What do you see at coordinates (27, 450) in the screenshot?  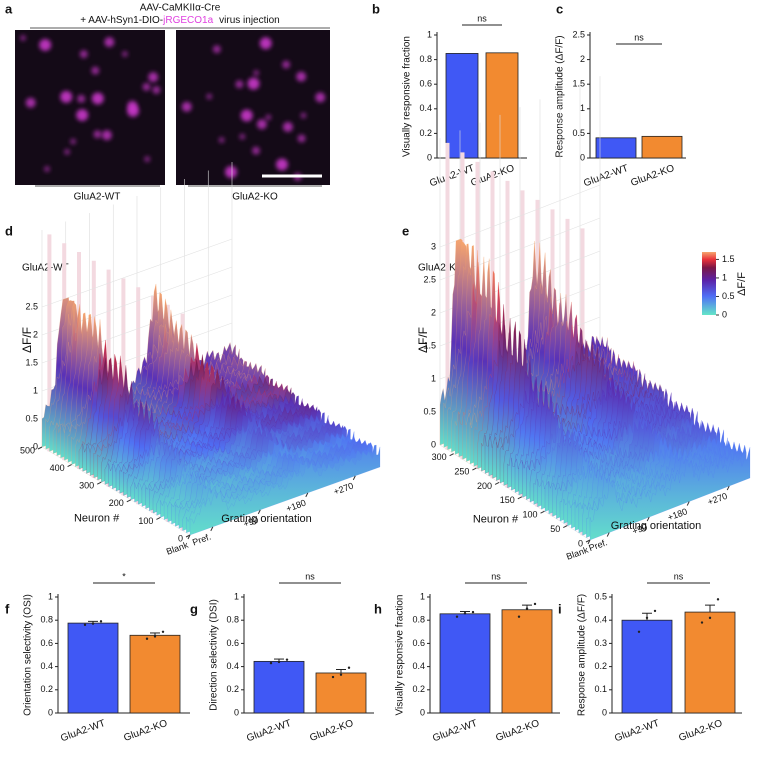 I see `y-tick-label: 500` at bounding box center [27, 450].